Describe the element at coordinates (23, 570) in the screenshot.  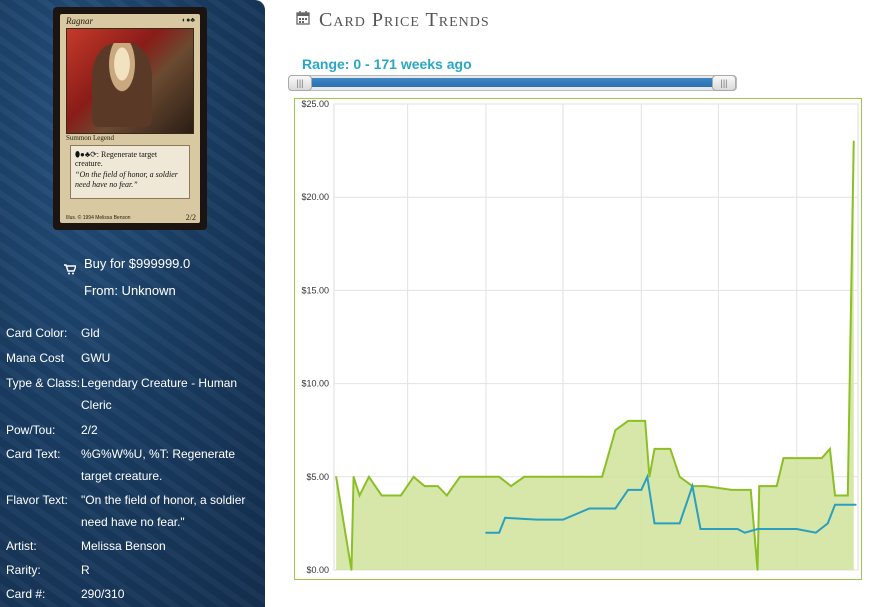
I see `detail-label: Rarity:` at that location.